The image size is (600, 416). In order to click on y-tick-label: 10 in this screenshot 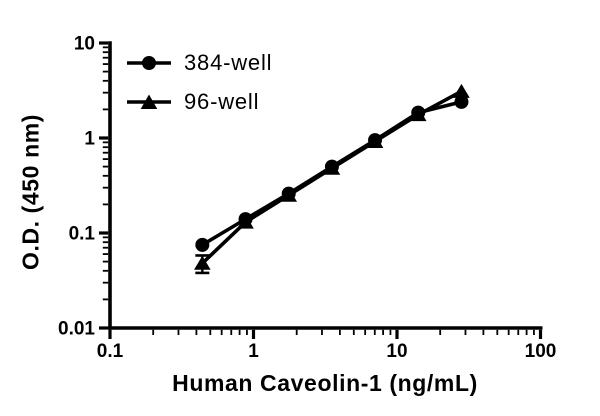, I will do `click(84, 44)`.